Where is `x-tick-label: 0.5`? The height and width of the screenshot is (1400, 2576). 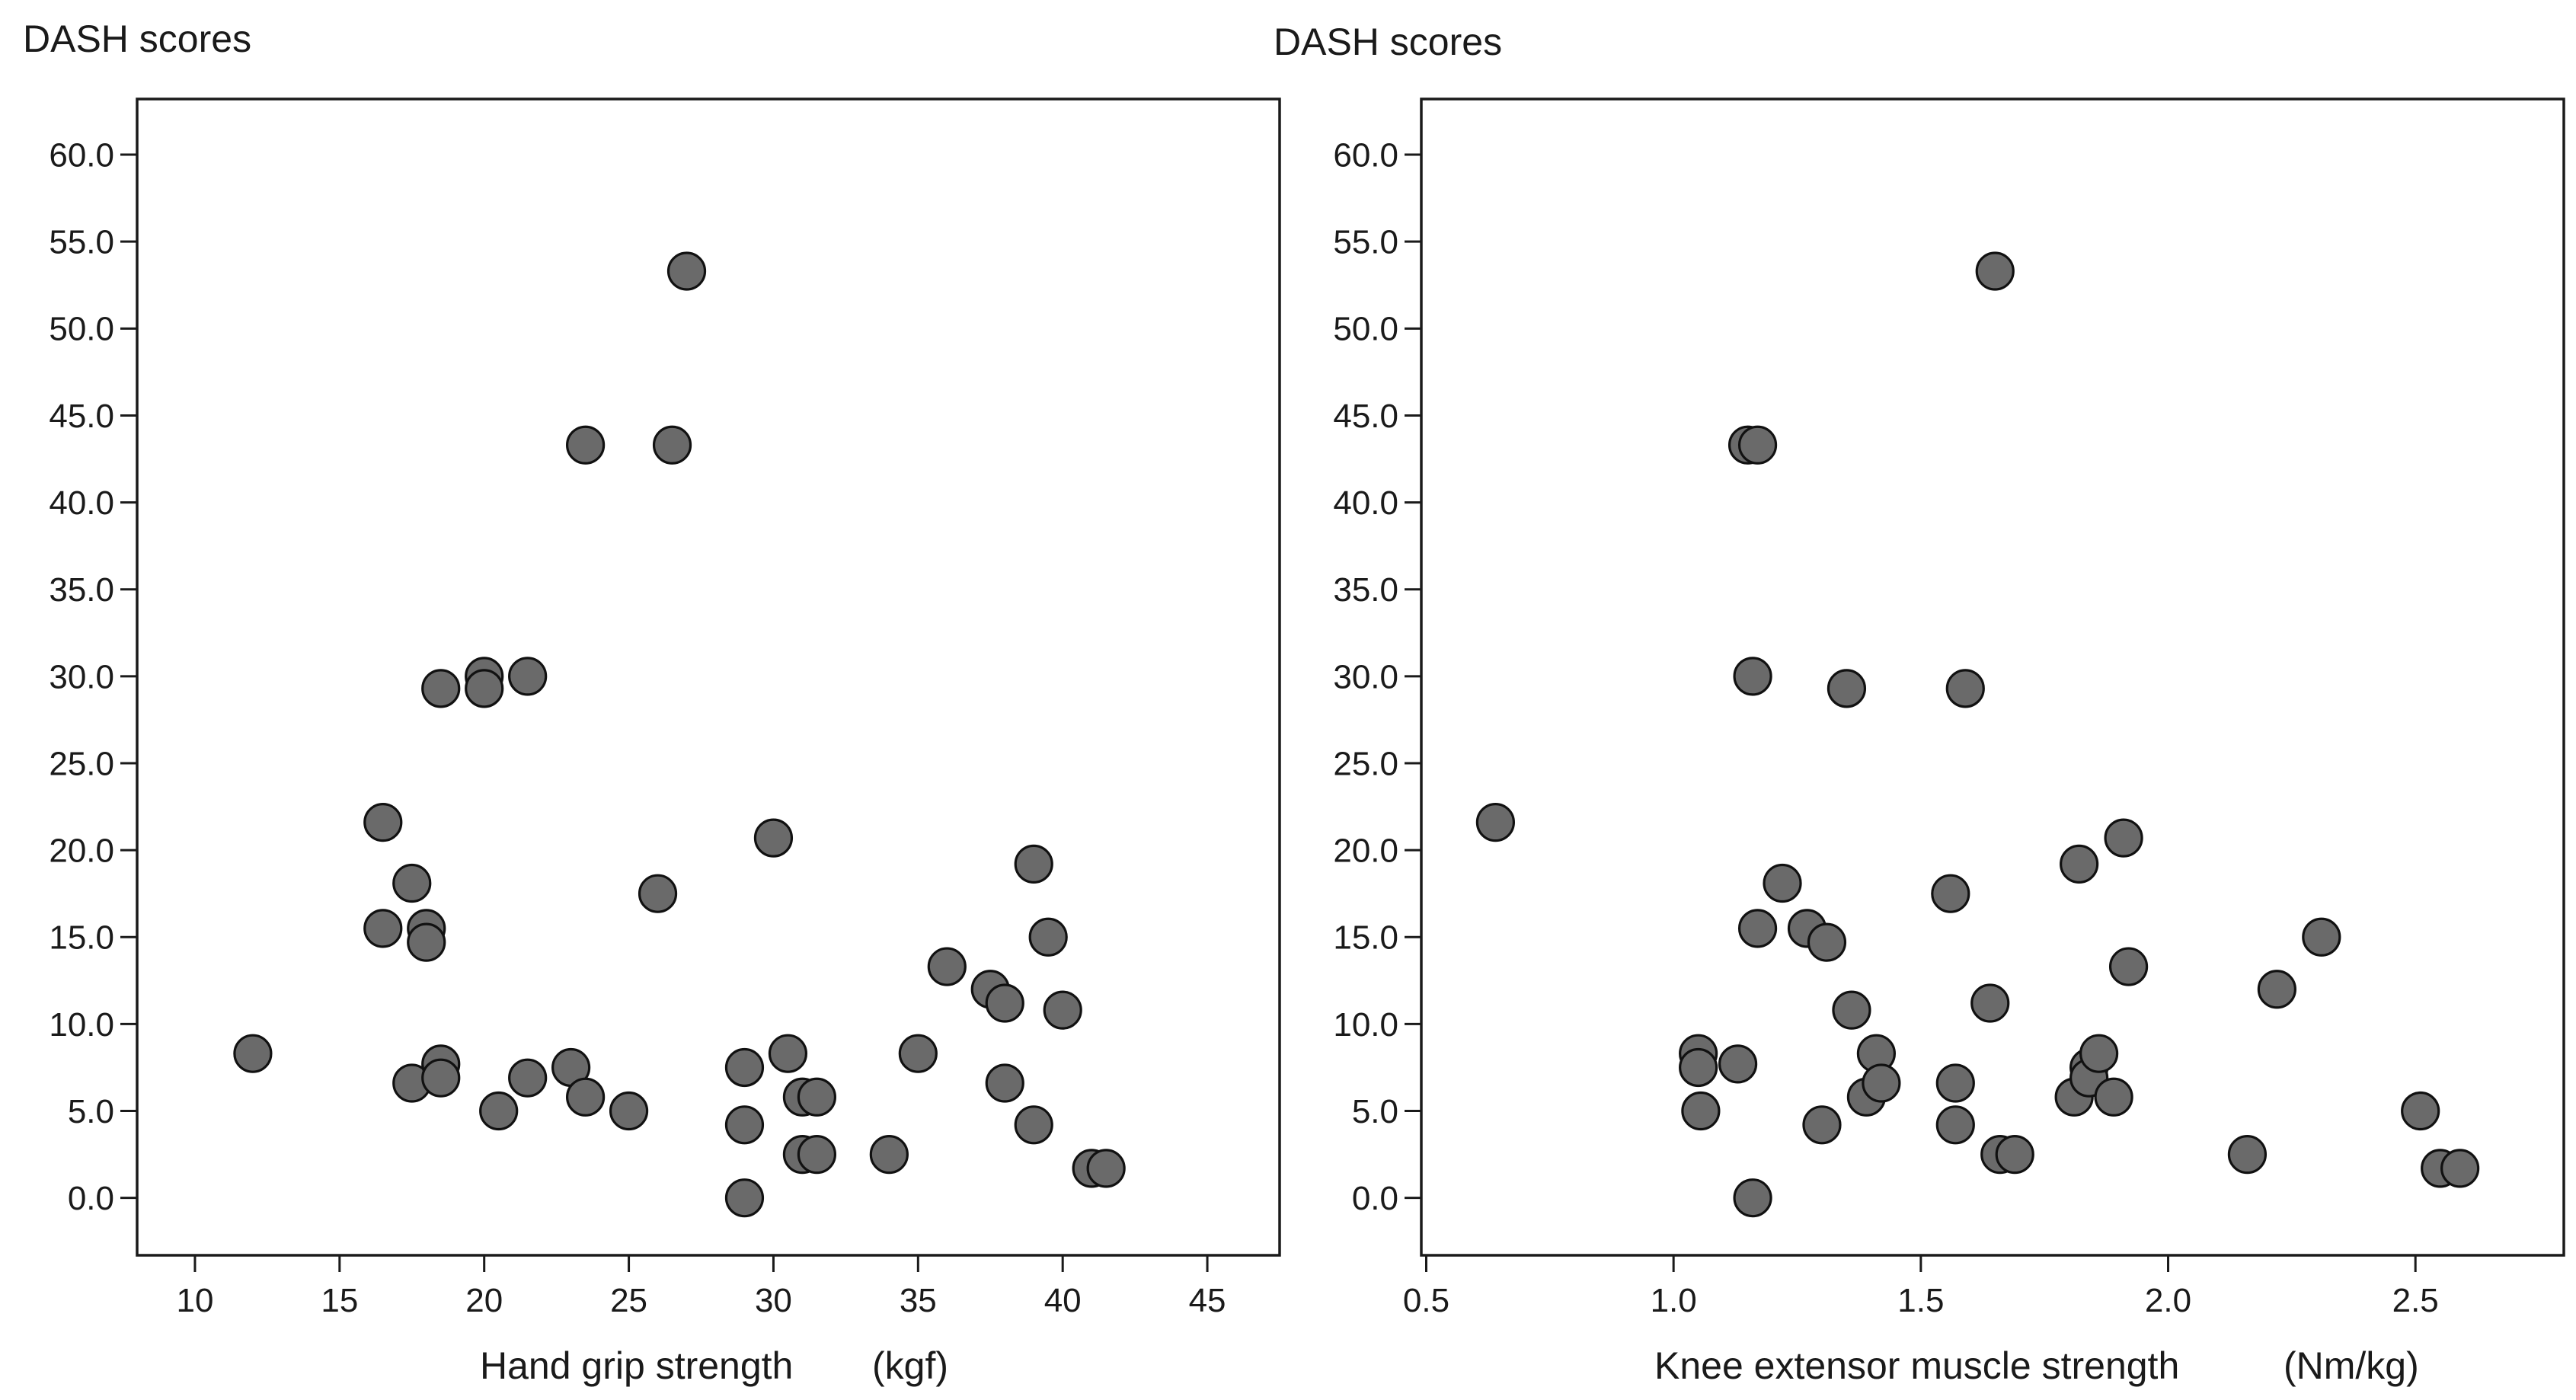
x-tick-label: 0.5 is located at coordinates (1426, 1300).